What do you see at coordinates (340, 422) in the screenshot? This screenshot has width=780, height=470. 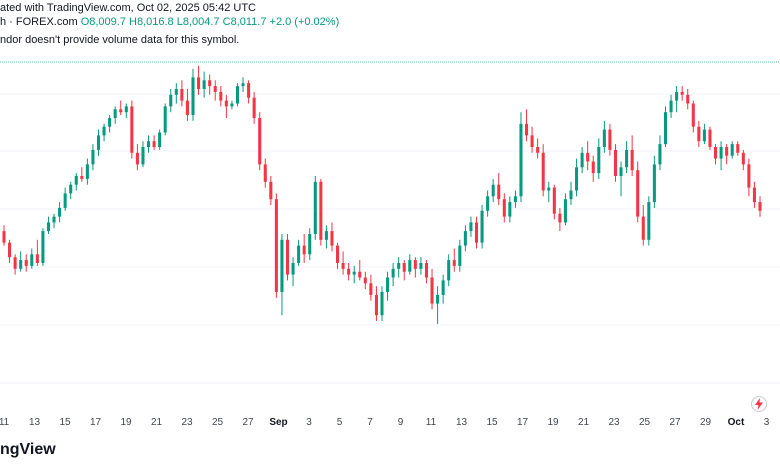 I see `x-tick-label: 5` at bounding box center [340, 422].